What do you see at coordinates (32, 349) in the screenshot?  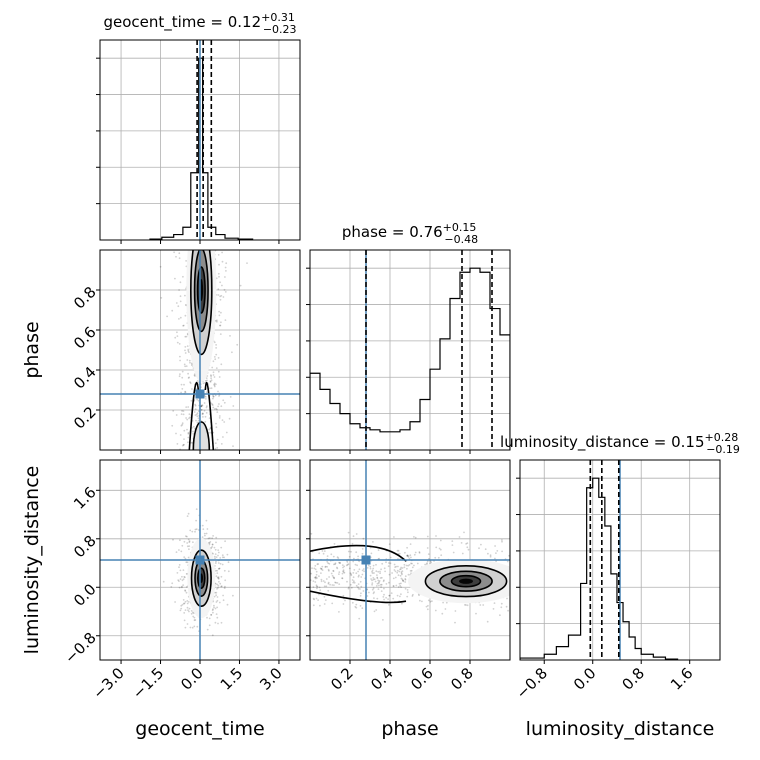 I see `y-axis-label-phase: phase` at bounding box center [32, 349].